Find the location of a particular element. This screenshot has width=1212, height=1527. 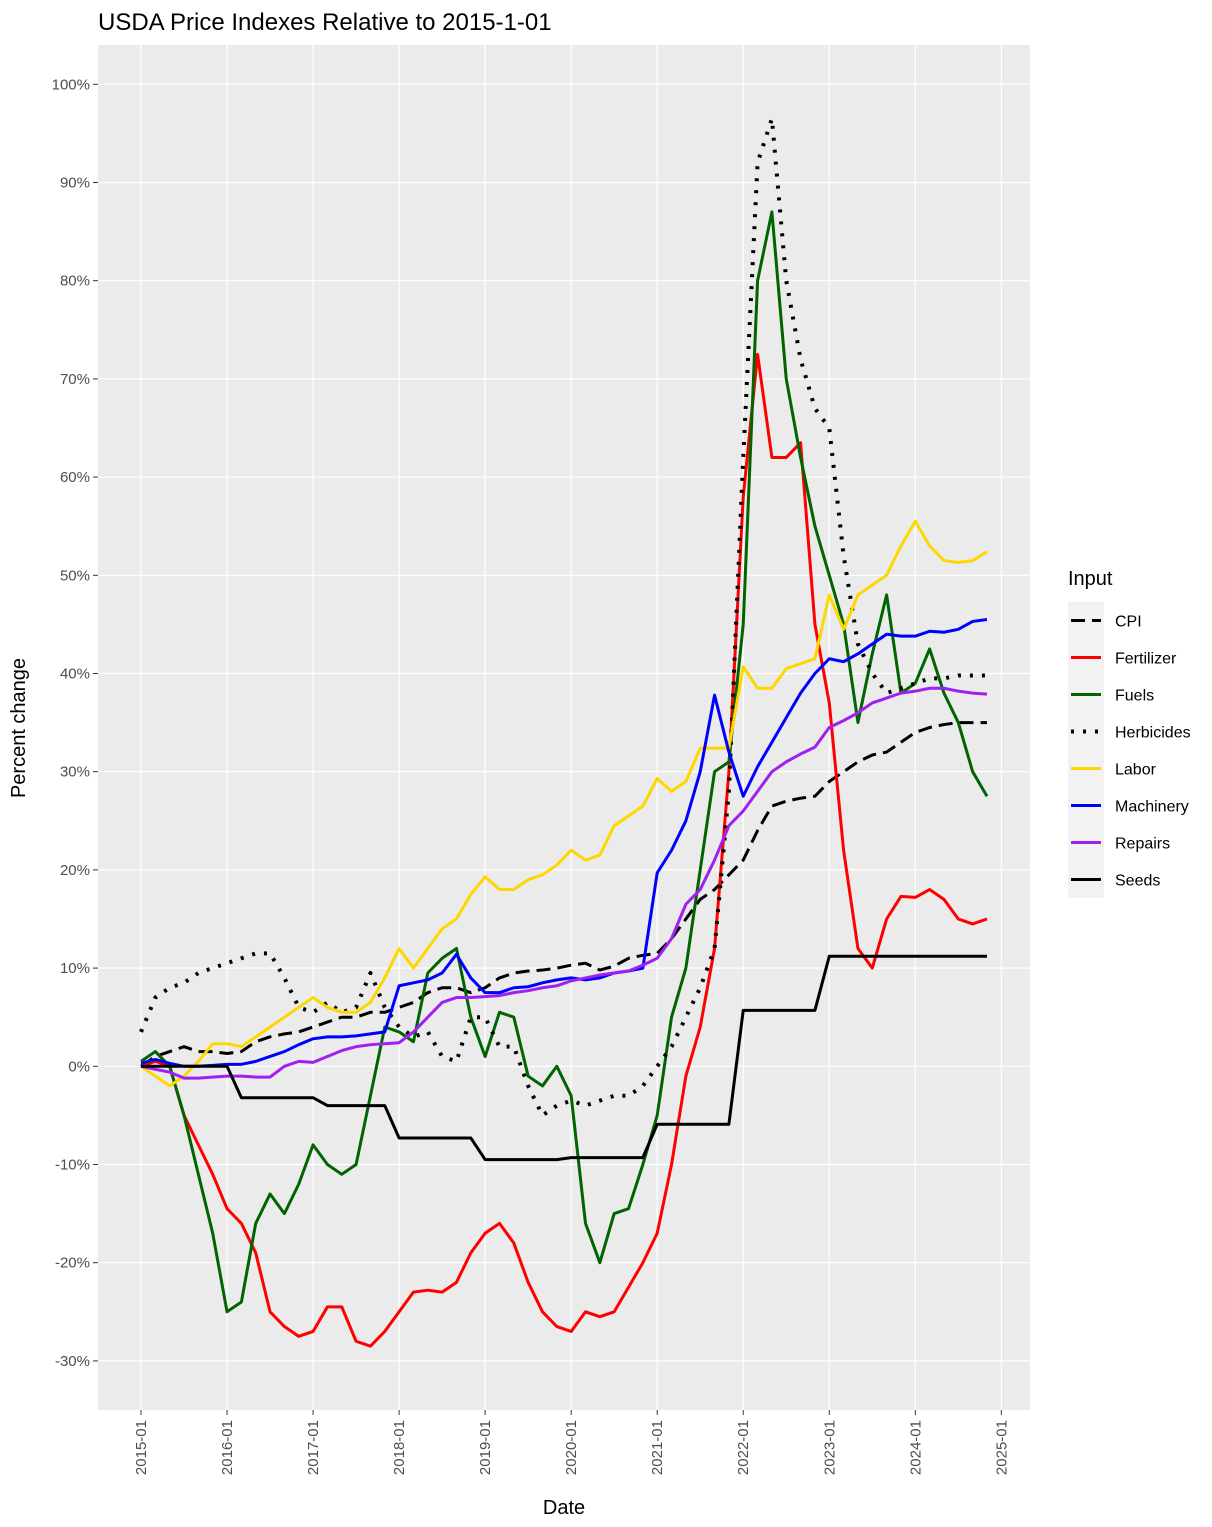

x-tick-label: 2023-01 is located at coordinates (829, 1447).